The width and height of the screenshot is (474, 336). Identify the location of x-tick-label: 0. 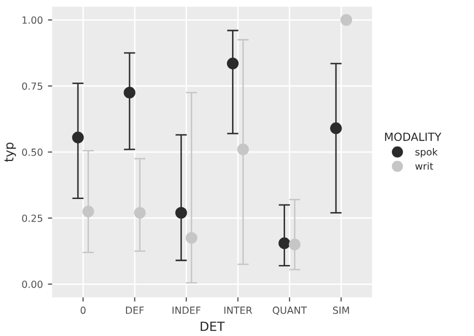
(83, 310).